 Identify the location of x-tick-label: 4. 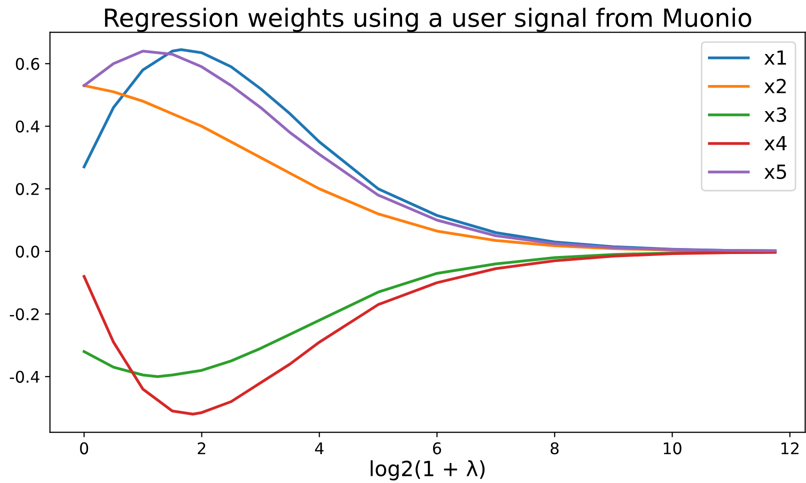
(319, 448).